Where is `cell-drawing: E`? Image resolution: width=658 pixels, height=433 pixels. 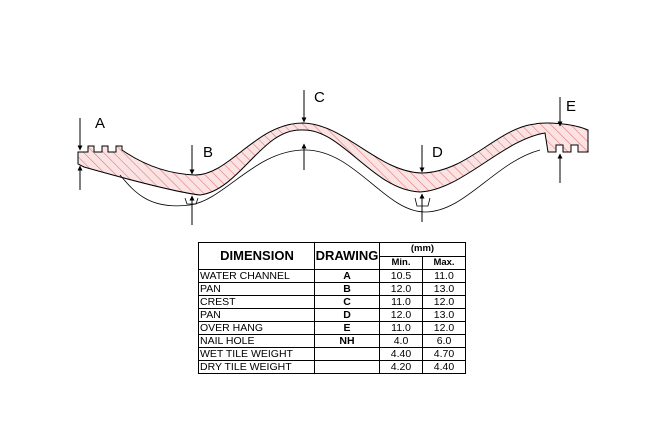 cell-drawing: E is located at coordinates (347, 328).